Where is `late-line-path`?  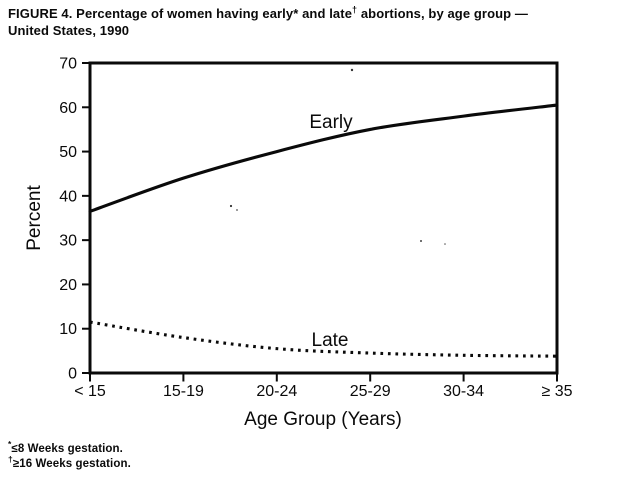
late-line-path is located at coordinates (323, 339).